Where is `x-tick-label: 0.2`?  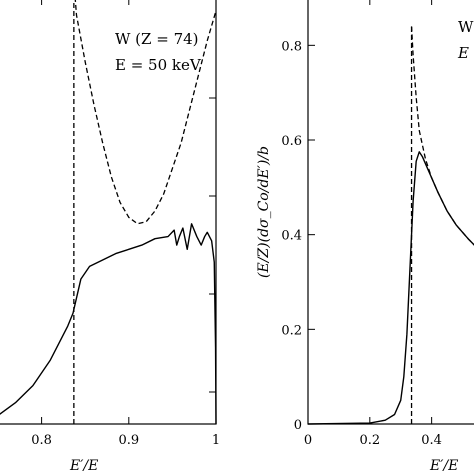 x-tick-label: 0.2 is located at coordinates (369, 440).